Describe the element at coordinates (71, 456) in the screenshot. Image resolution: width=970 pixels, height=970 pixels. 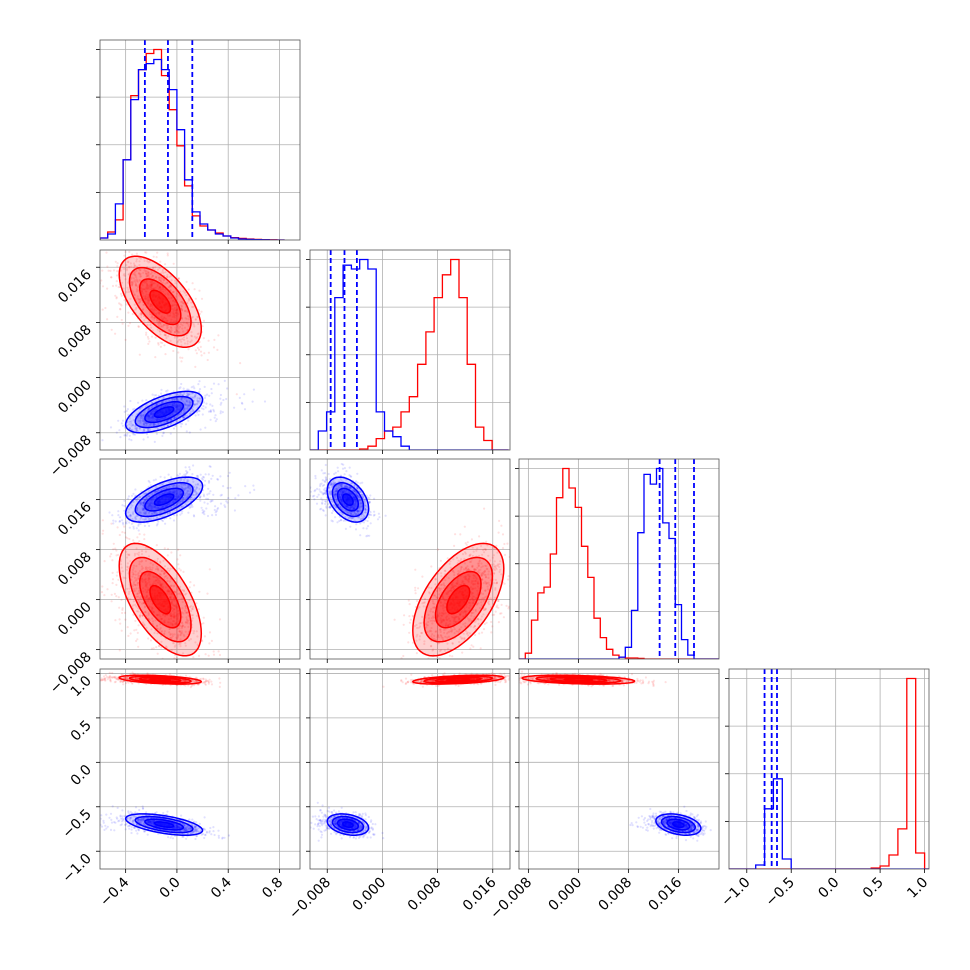
I see `y-tick-label: −0.008` at that location.